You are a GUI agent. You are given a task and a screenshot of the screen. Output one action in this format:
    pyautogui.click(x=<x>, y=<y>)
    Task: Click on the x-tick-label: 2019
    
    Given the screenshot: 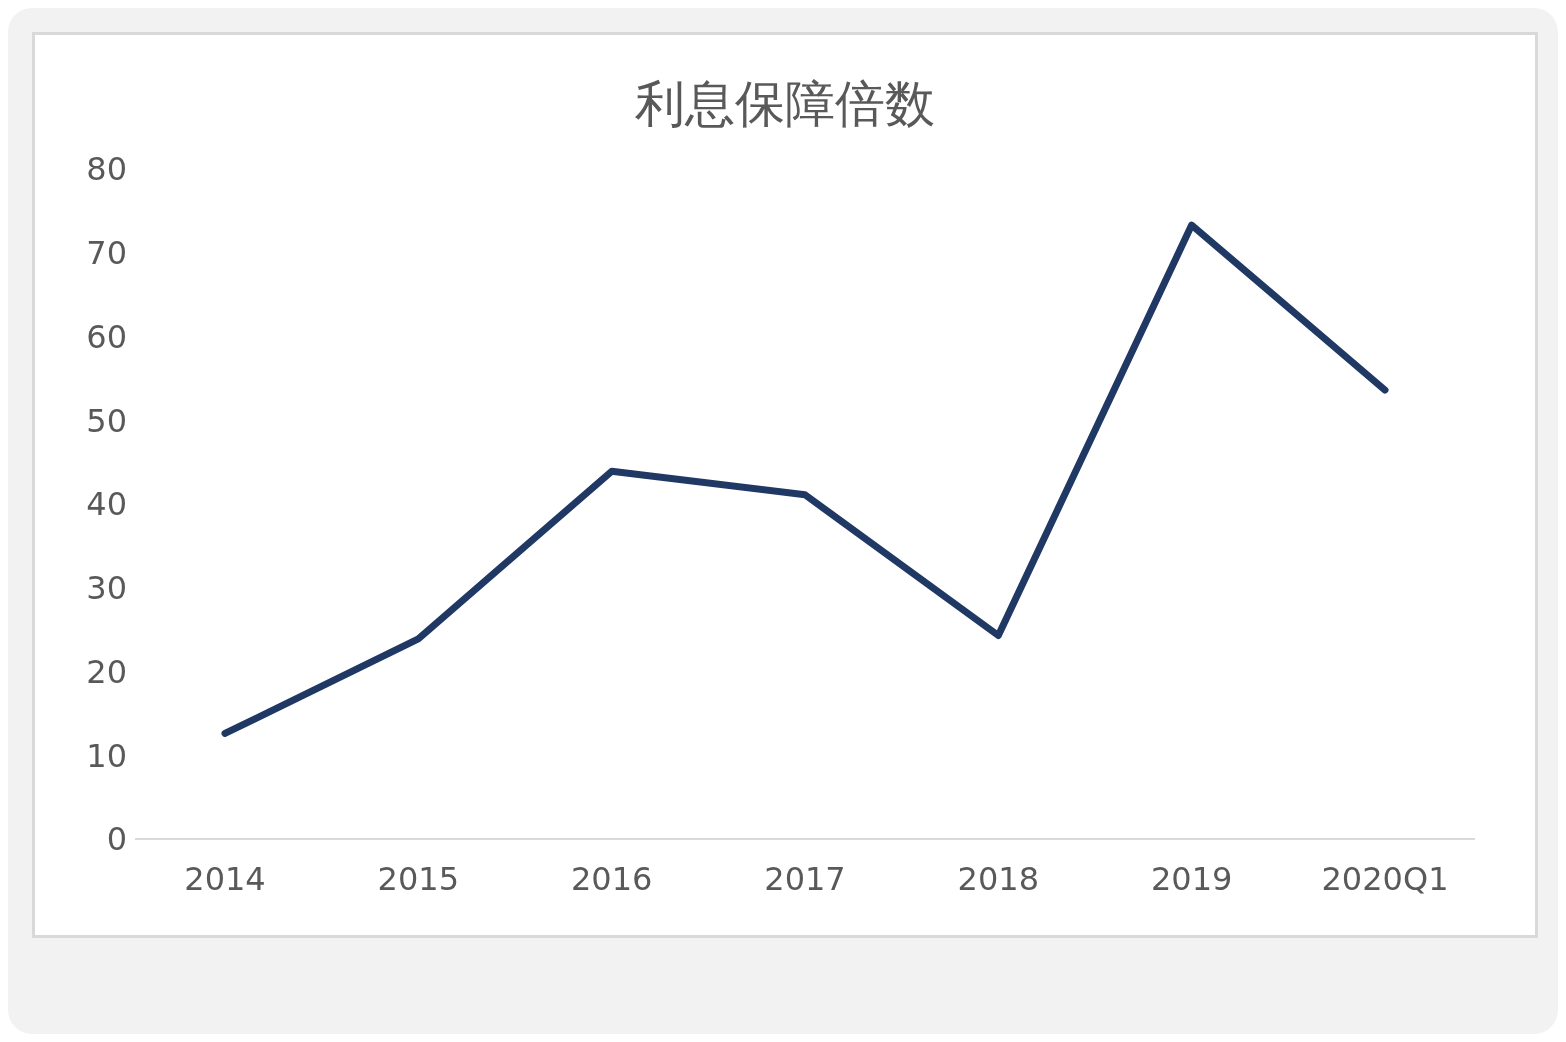 What is the action you would take?
    pyautogui.click(x=1191, y=878)
    